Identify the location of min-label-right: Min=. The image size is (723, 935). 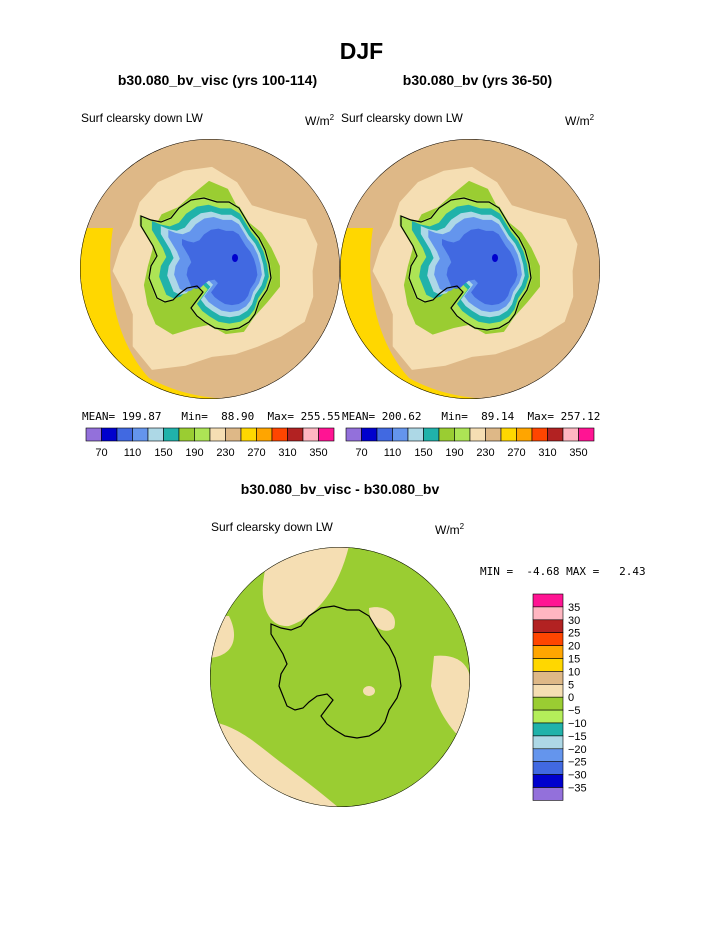
(454, 416).